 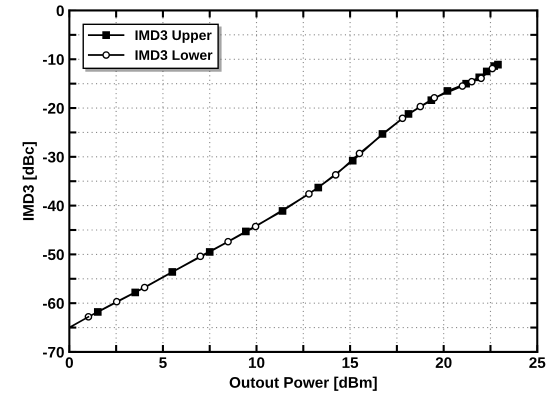 I want to click on y-tick-label: -30, so click(x=53, y=157).